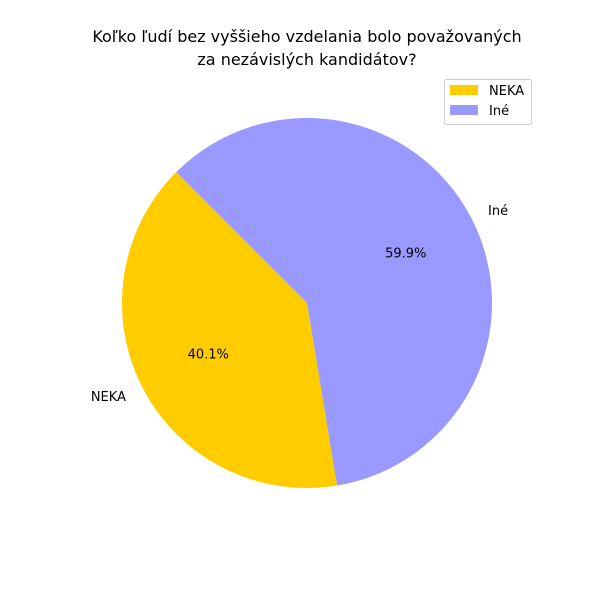 The image size is (600, 600). I want to click on chart-title-line-2: za nezávislých kandidátov?, so click(306, 59).